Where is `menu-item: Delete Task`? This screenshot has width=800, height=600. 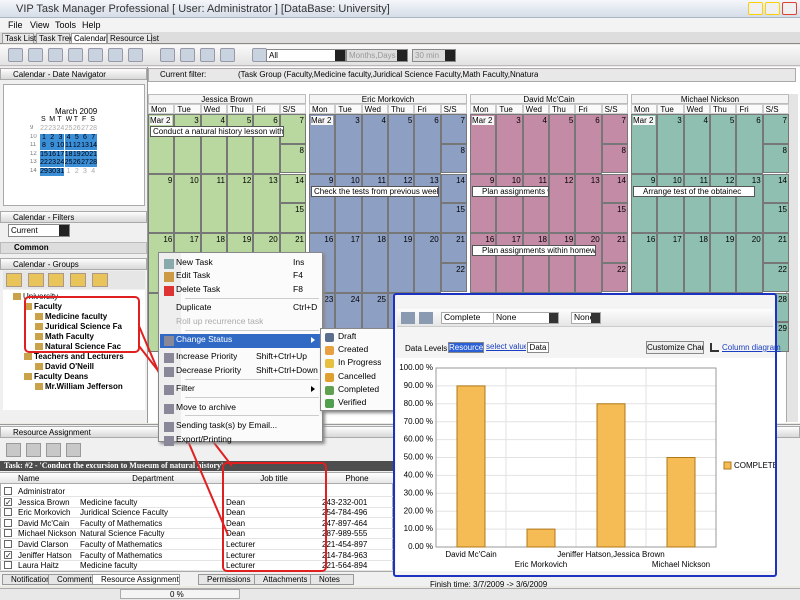
menu-item: Delete Task is located at coordinates (198, 289).